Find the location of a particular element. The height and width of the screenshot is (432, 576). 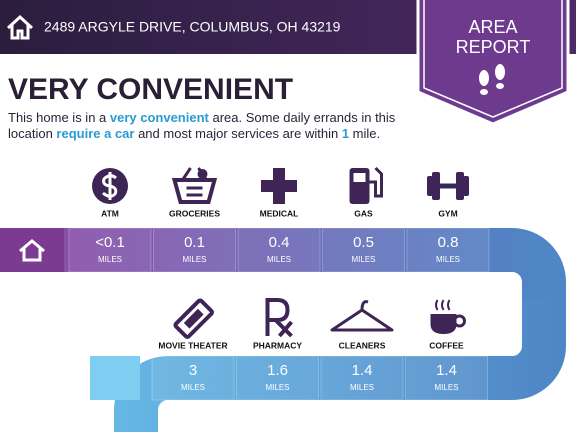

service-label: GROCERIES is located at coordinates (194, 213).